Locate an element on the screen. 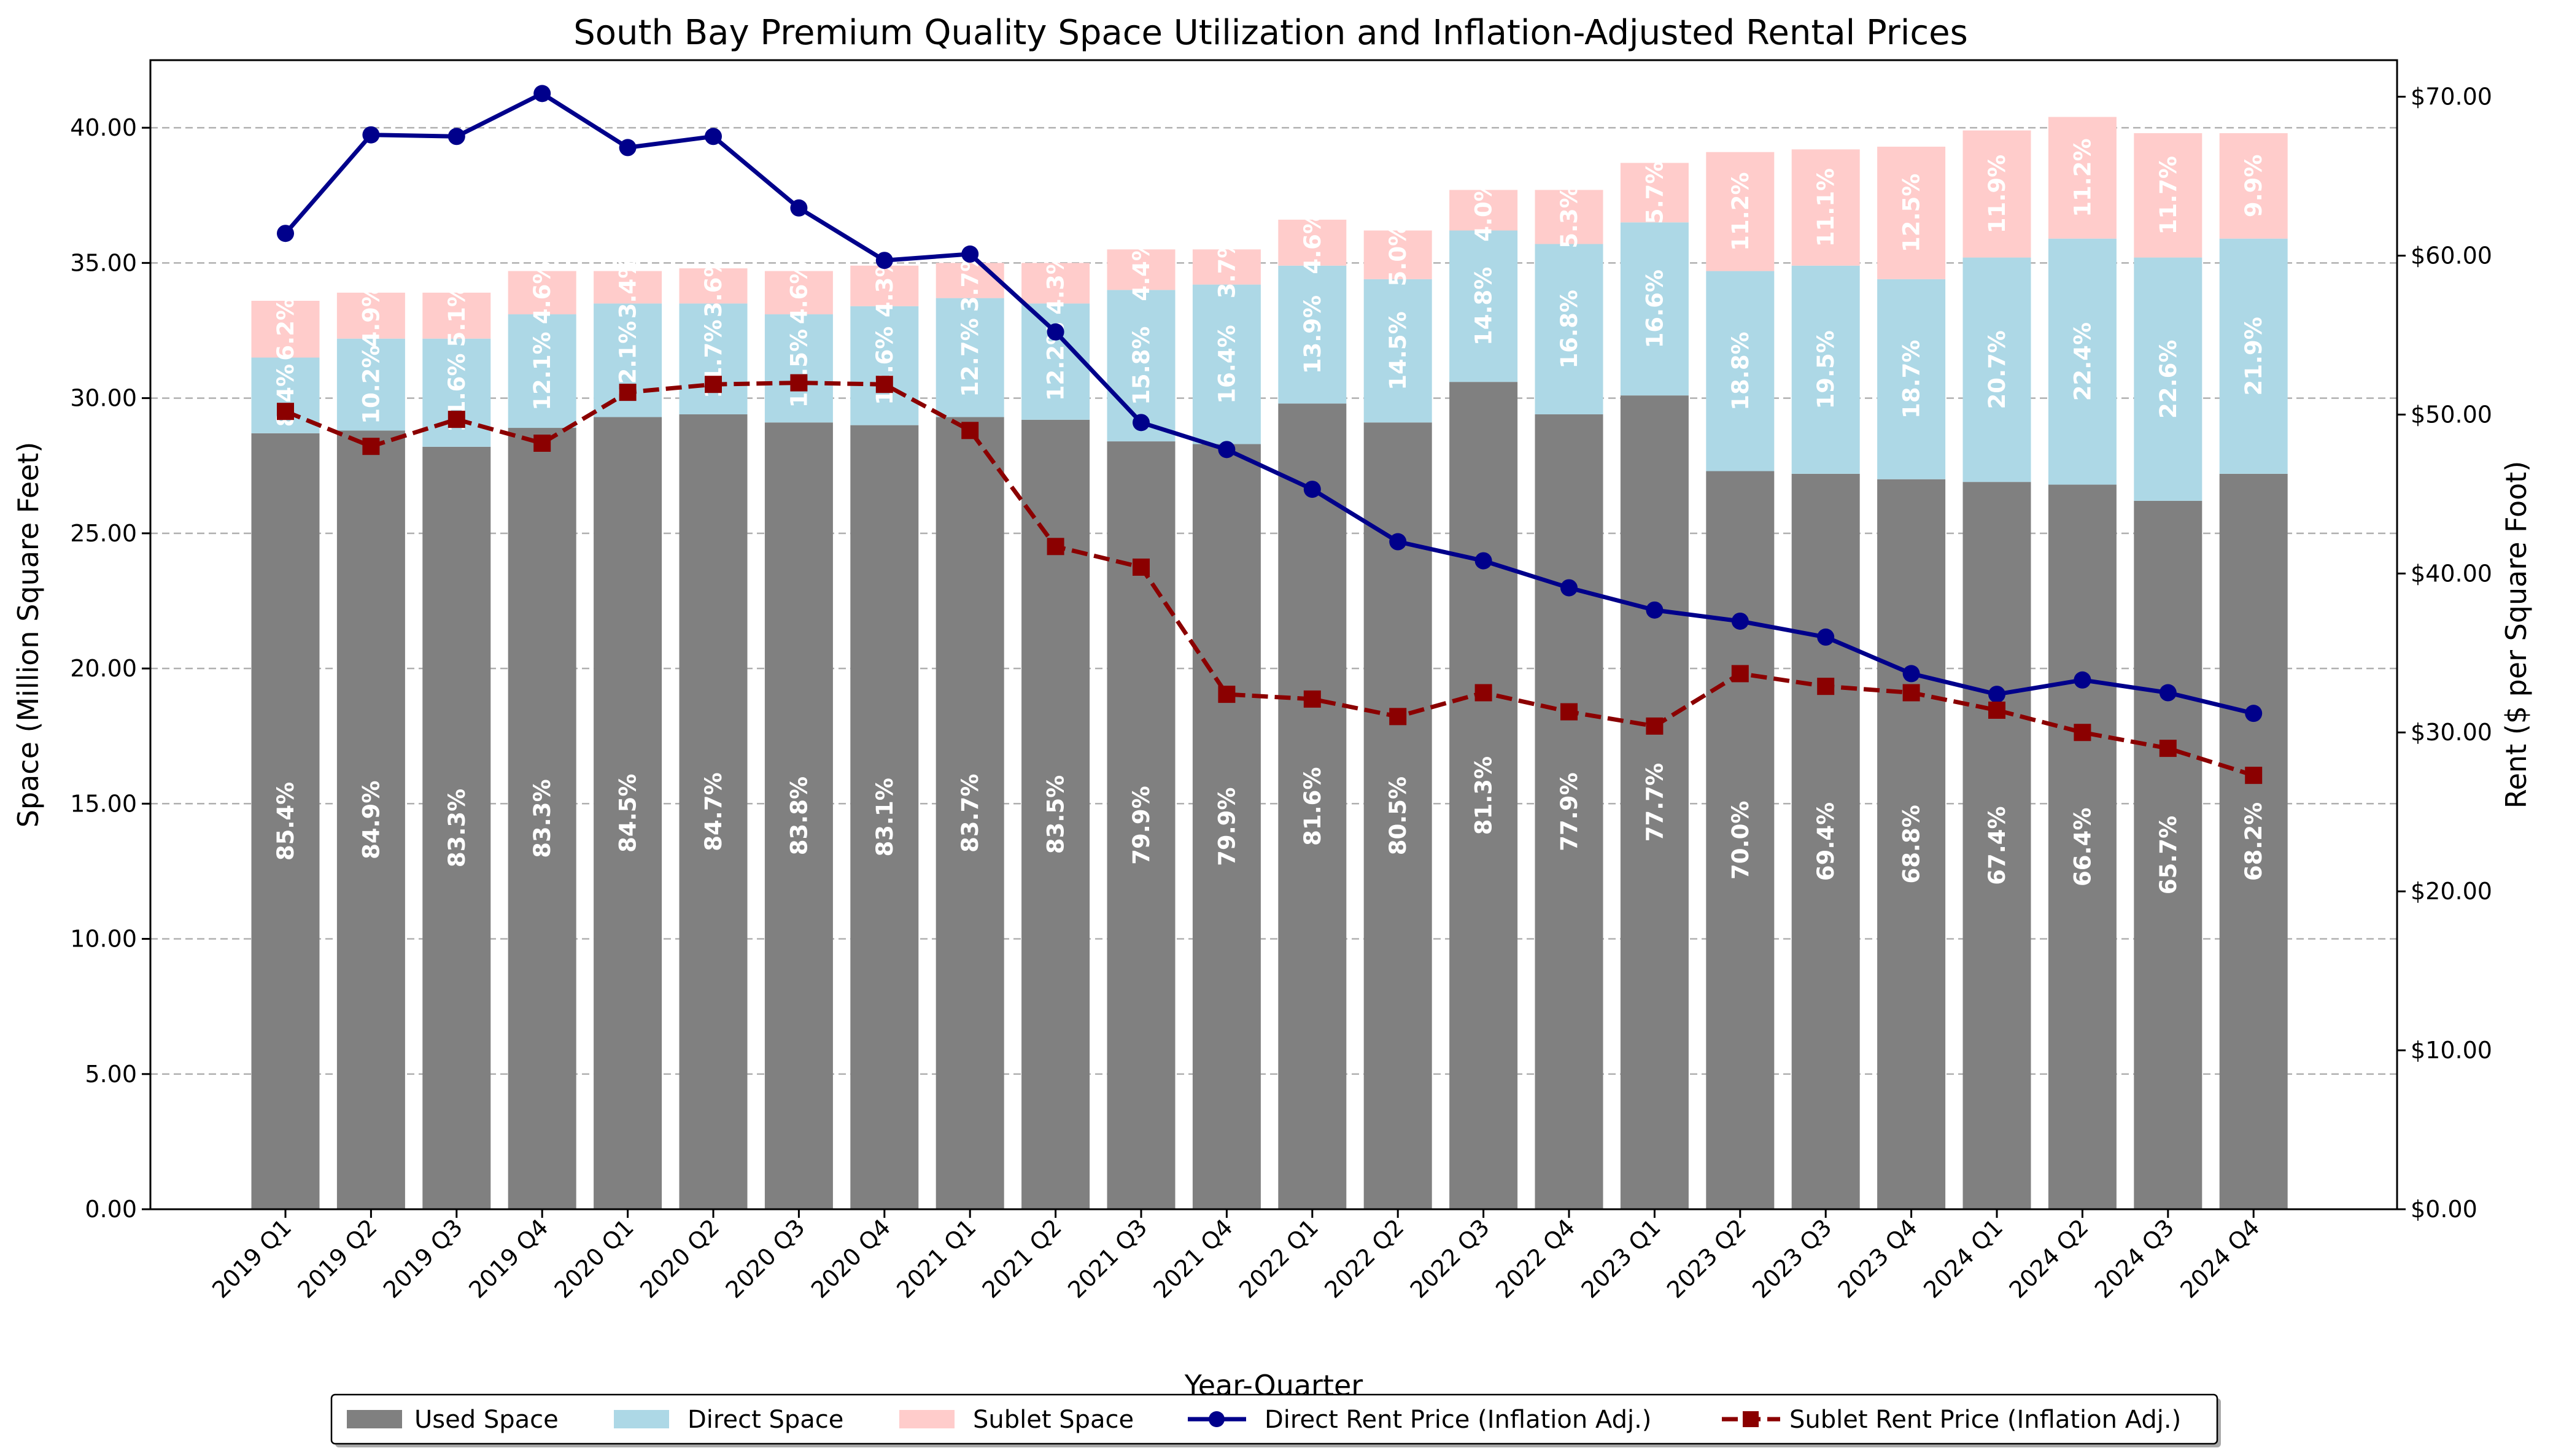  bar-value-label: 83.3% is located at coordinates (542, 818).